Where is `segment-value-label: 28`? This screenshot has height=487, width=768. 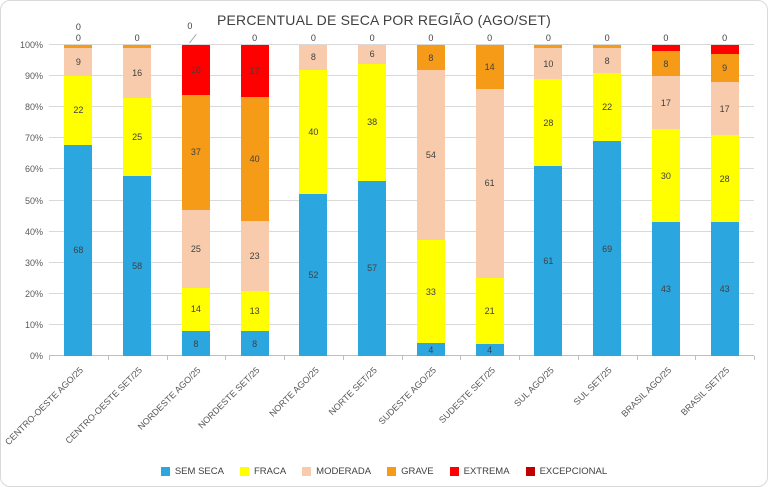
segment-value-label: 28 is located at coordinates (724, 178).